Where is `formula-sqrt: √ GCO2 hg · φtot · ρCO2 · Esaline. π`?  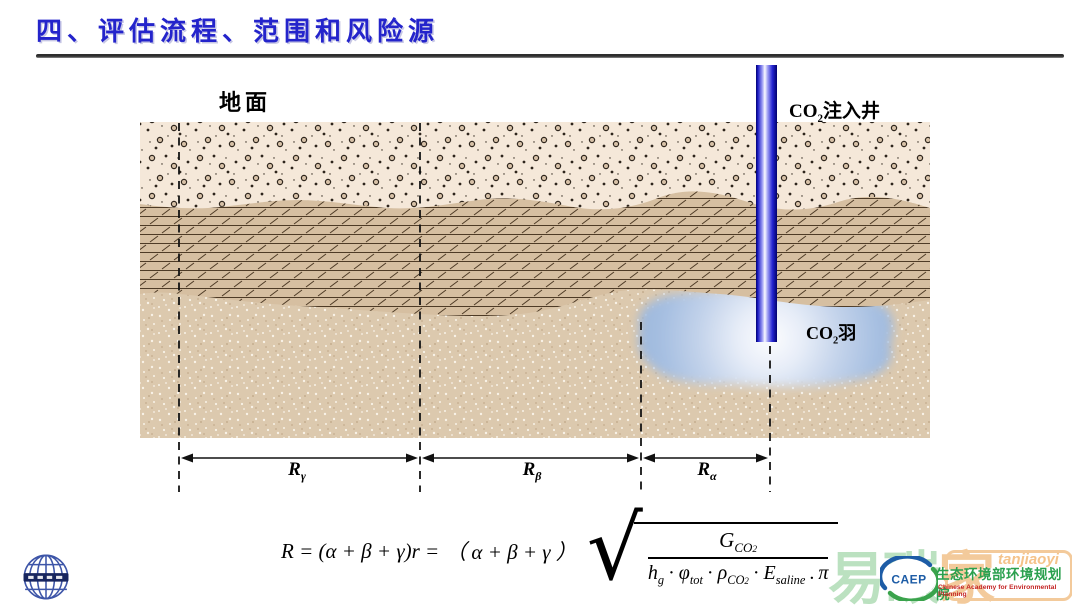
formula-sqrt: √ GCO2 hg · φtot · ρCO2 · Esaline. π is located at coordinates (712, 548).